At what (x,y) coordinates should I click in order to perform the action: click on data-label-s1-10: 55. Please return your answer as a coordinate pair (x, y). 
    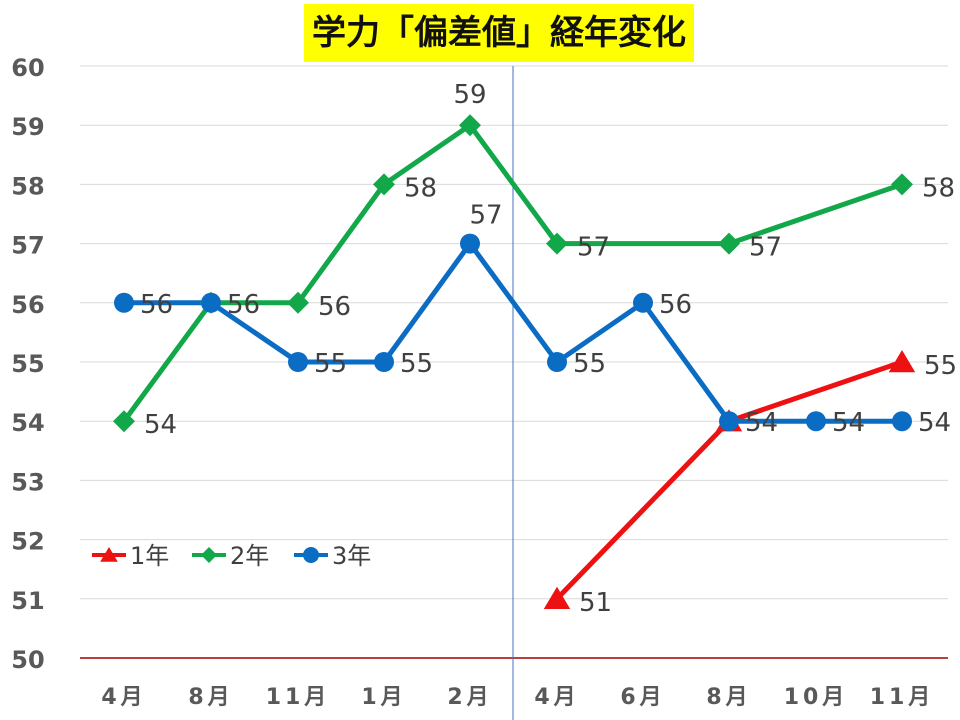
    Looking at the image, I should click on (940, 366).